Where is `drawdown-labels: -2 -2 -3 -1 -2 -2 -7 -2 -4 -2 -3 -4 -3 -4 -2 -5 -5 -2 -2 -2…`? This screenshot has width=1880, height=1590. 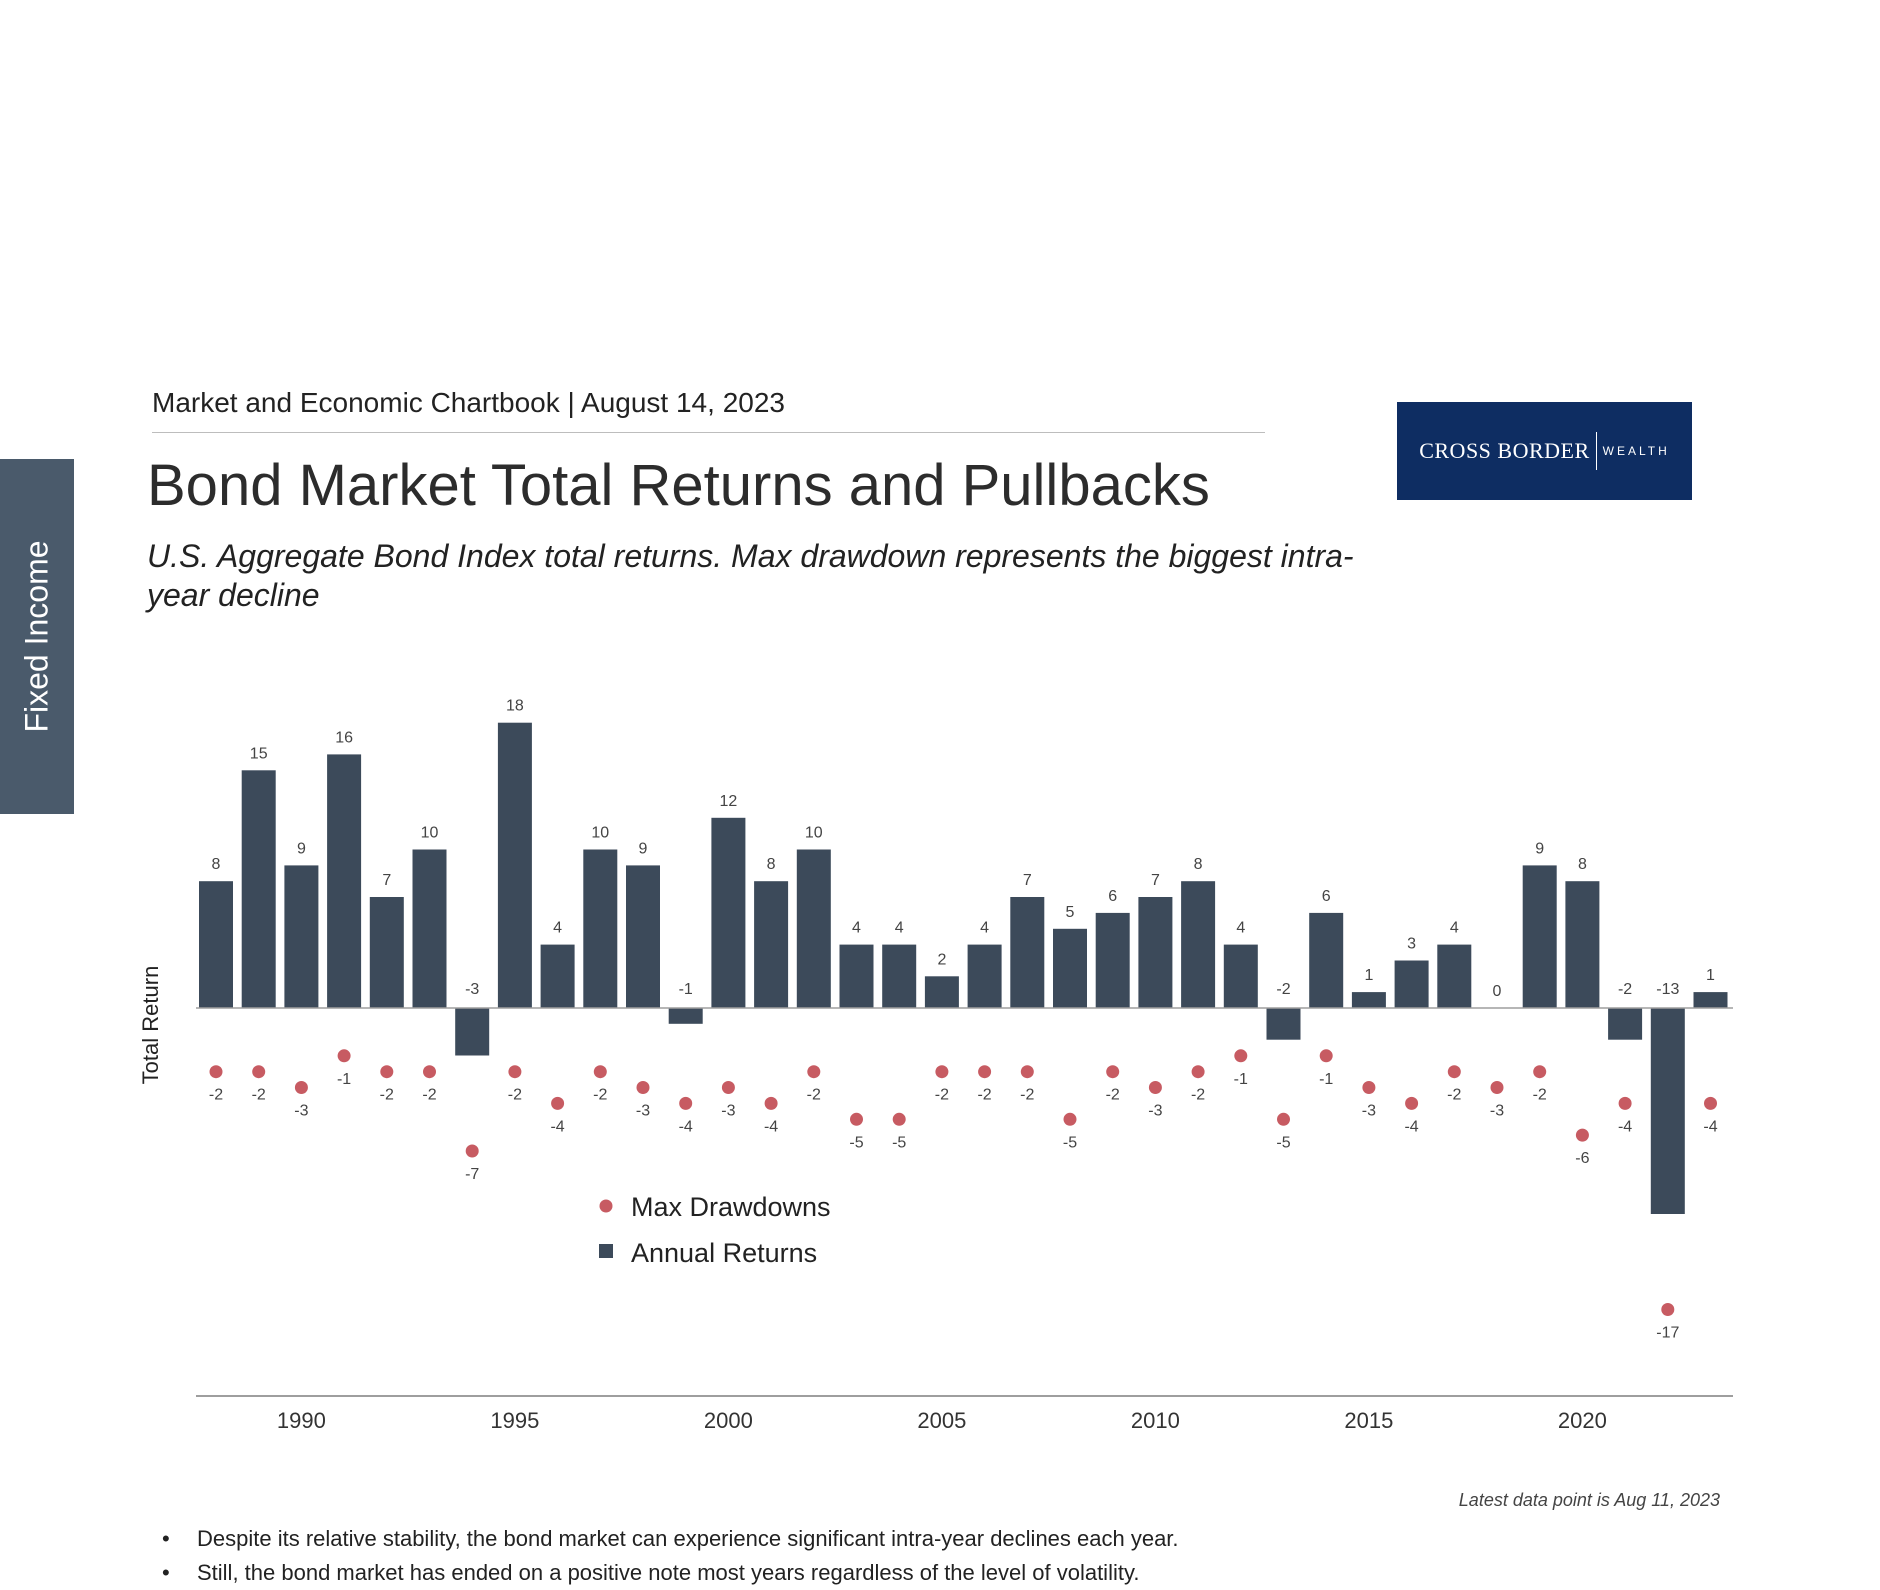
drawdown-labels: -2 -2 -3 -1 -2 -2 -7 -2 -4 -2 -3 -4 -3 -4 -2 -5 -5 -2 -2 -2… is located at coordinates (963, 1206).